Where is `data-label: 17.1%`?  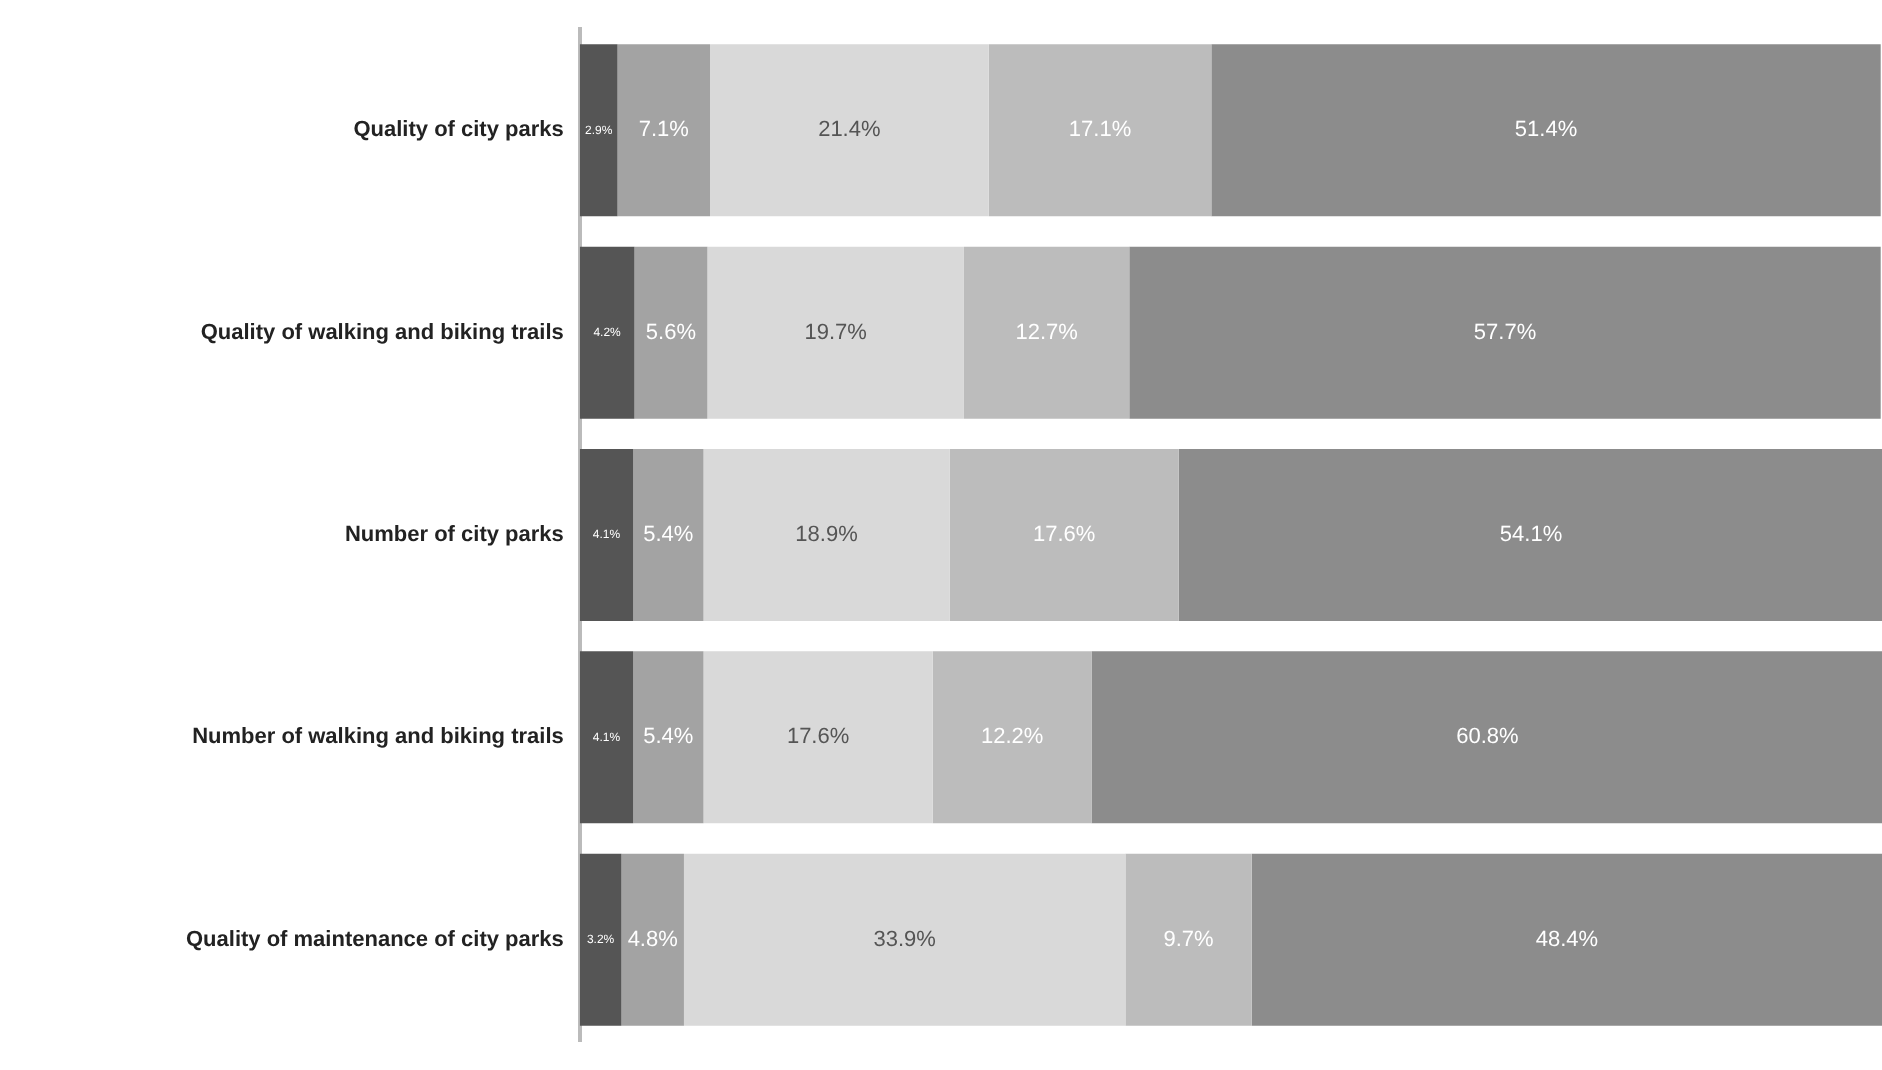
data-label: 17.1% is located at coordinates (1100, 130).